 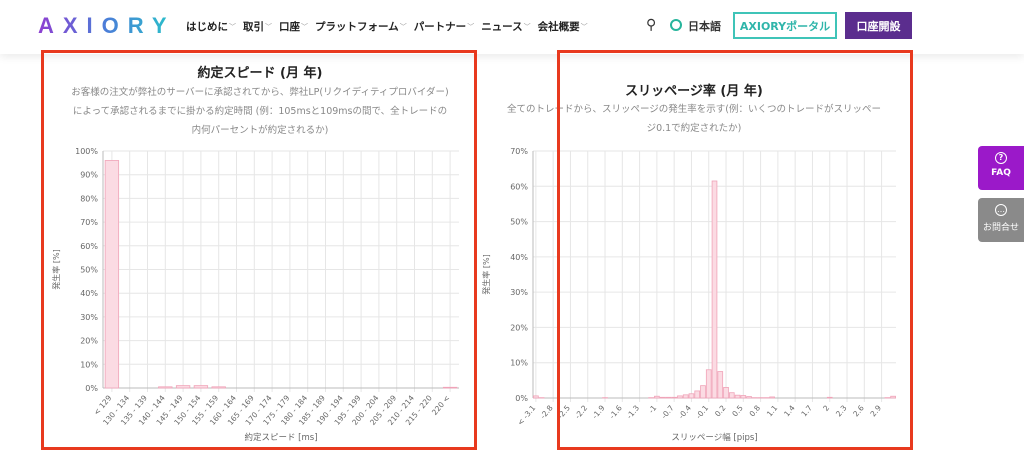 What do you see at coordinates (616, 411) in the screenshot?
I see `x-tick-label: -1.6` at bounding box center [616, 411].